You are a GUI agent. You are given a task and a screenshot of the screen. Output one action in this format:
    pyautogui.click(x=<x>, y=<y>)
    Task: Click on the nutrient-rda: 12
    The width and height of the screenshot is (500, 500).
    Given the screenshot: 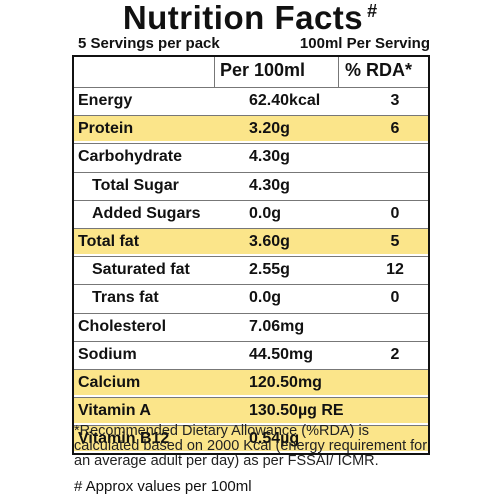 What is the action you would take?
    pyautogui.click(x=395, y=270)
    